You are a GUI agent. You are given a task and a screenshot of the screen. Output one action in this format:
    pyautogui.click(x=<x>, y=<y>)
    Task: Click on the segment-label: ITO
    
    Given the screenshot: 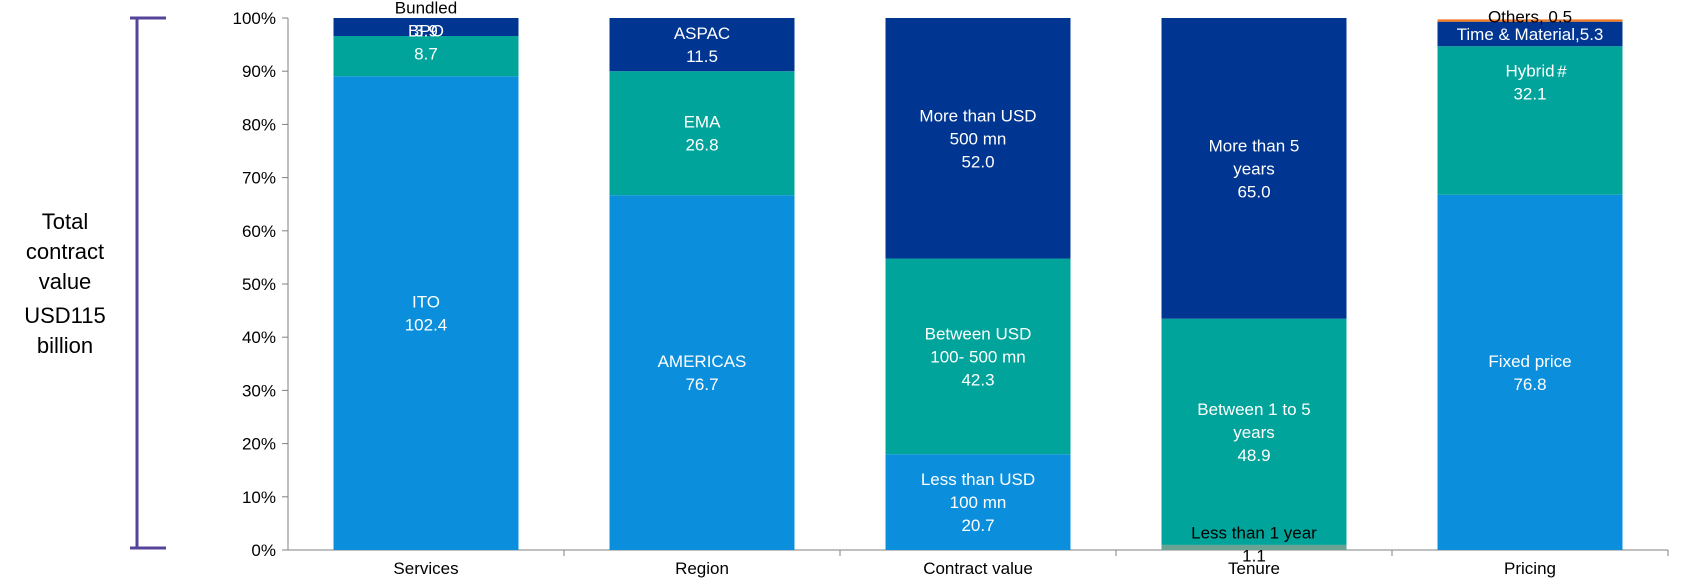 What is the action you would take?
    pyautogui.click(x=426, y=302)
    